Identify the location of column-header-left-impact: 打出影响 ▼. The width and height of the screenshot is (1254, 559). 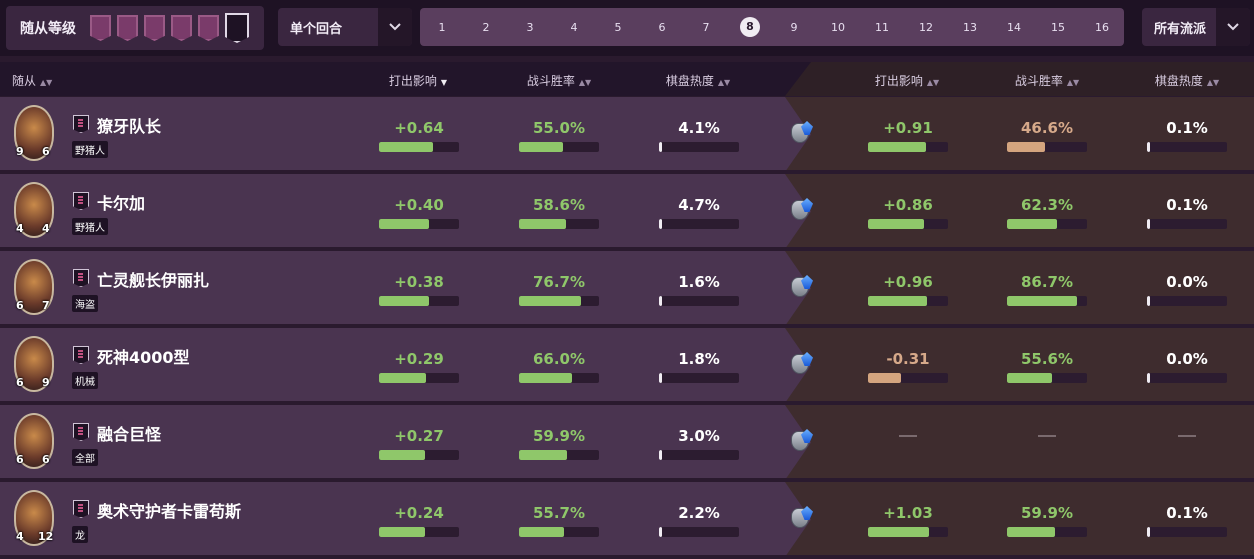
(418, 80).